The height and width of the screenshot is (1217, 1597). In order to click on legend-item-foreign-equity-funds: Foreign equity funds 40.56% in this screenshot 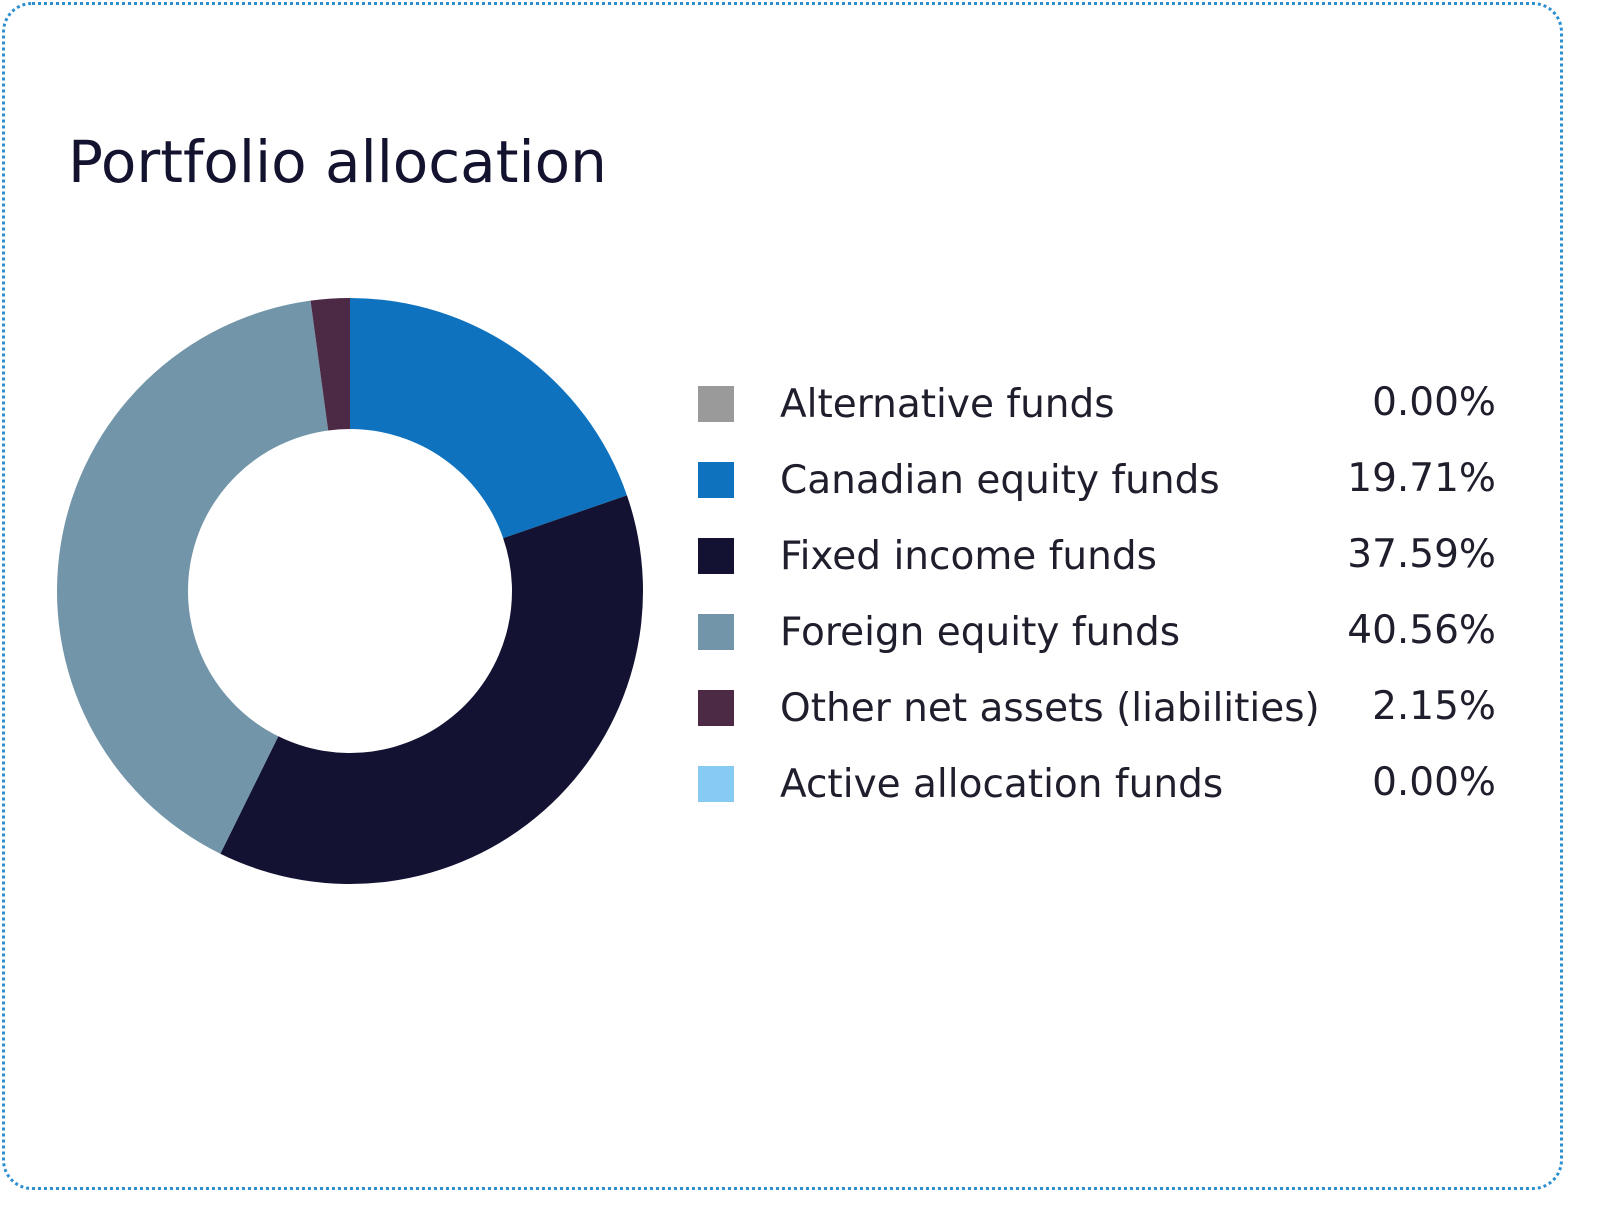, I will do `click(1098, 632)`.